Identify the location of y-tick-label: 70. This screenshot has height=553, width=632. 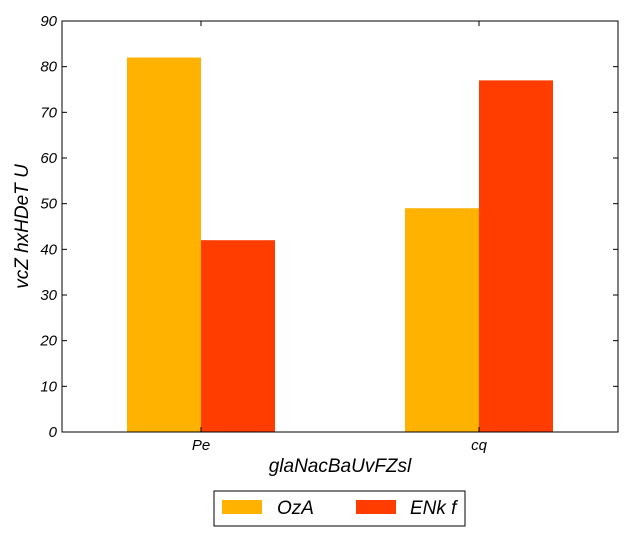
(48, 112).